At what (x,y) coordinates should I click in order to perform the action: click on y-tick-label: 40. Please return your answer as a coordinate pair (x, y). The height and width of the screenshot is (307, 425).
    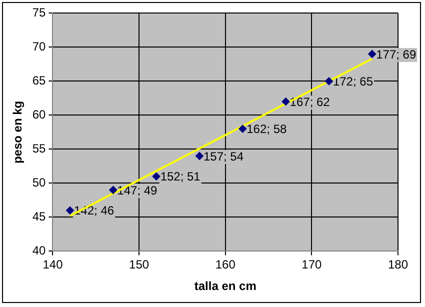
    Looking at the image, I should click on (39, 251).